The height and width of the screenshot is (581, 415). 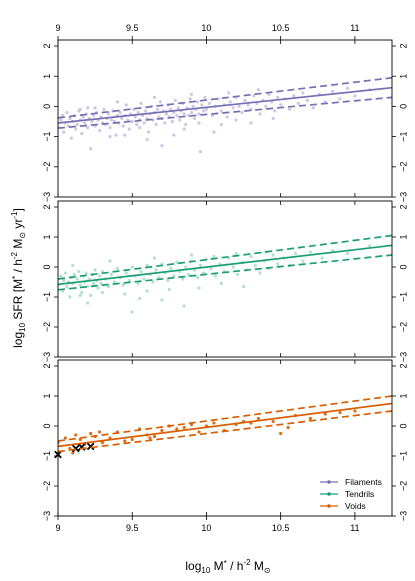 What do you see at coordinates (225, 265) in the screenshot?
I see `fit-line-tendrils` at bounding box center [225, 265].